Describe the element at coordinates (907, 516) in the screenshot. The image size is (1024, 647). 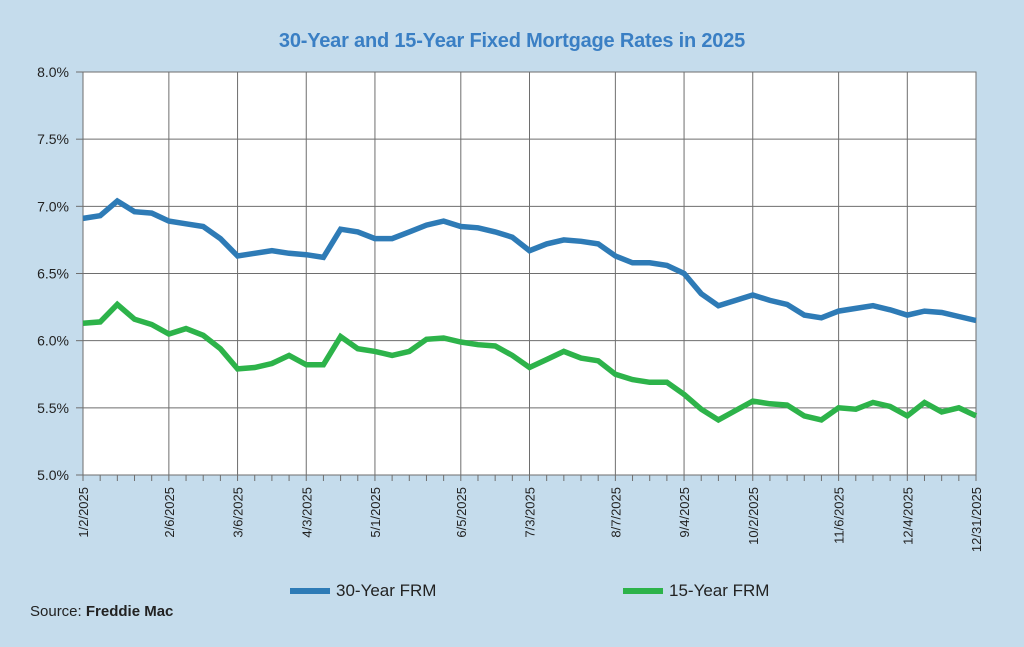
I see `x-tick-label: 12/4/2025` at that location.